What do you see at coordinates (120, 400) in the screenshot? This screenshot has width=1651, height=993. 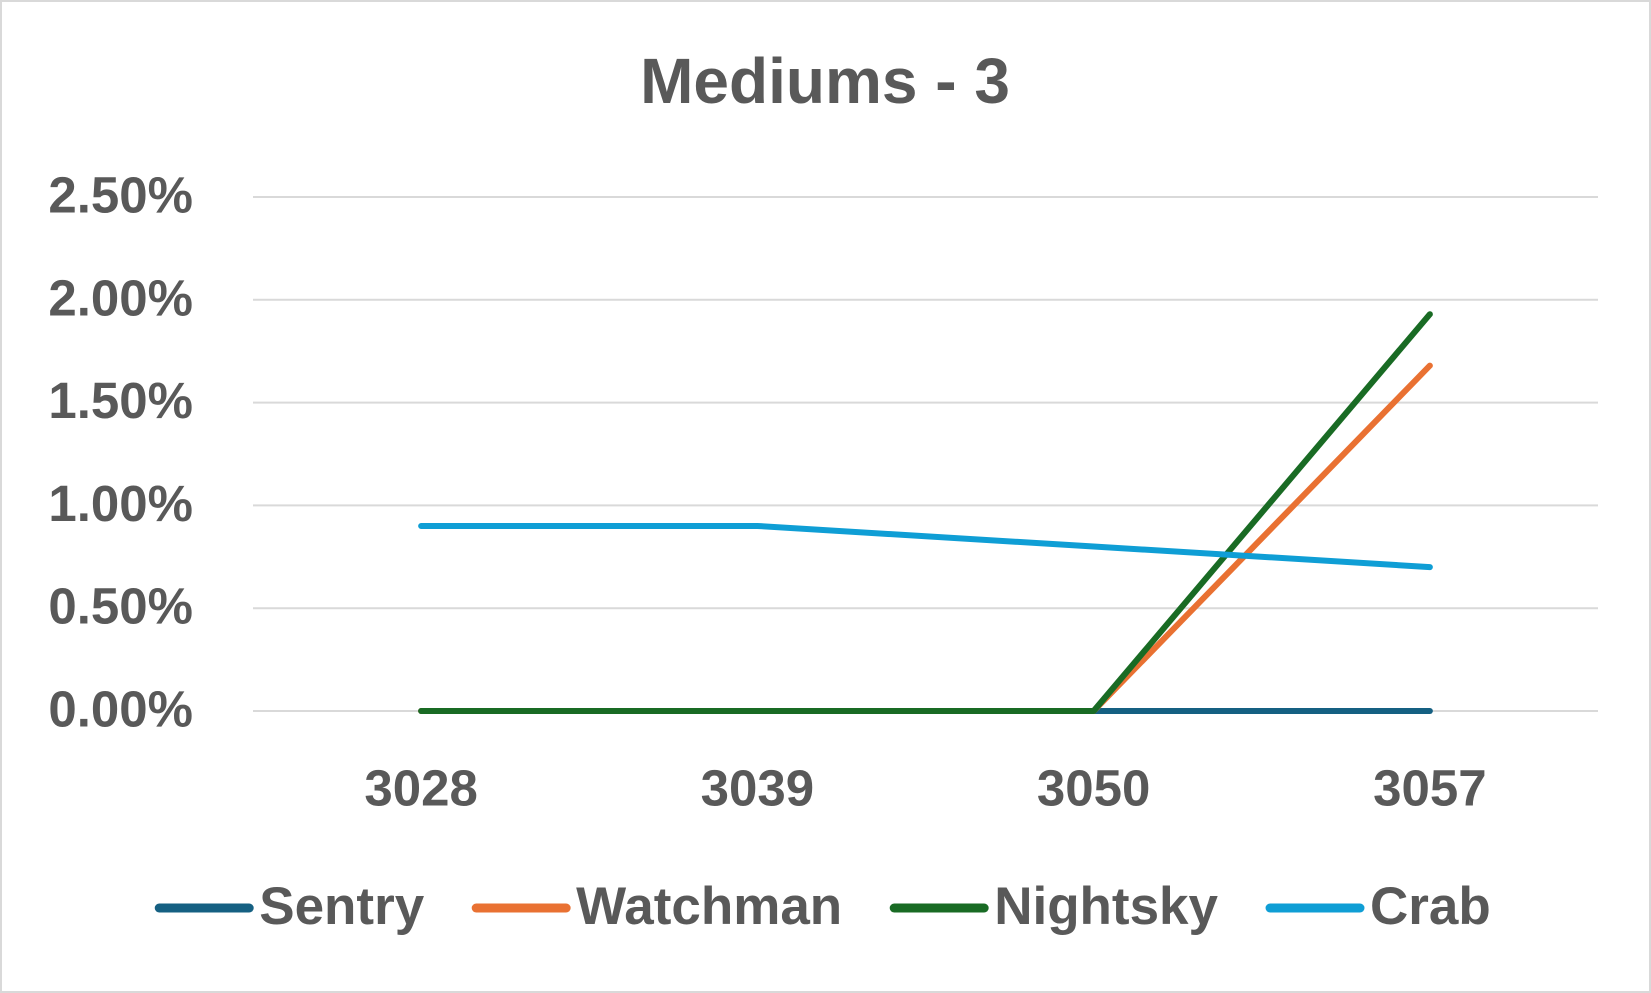 I see `y-tick-label: 1.50%` at bounding box center [120, 400].